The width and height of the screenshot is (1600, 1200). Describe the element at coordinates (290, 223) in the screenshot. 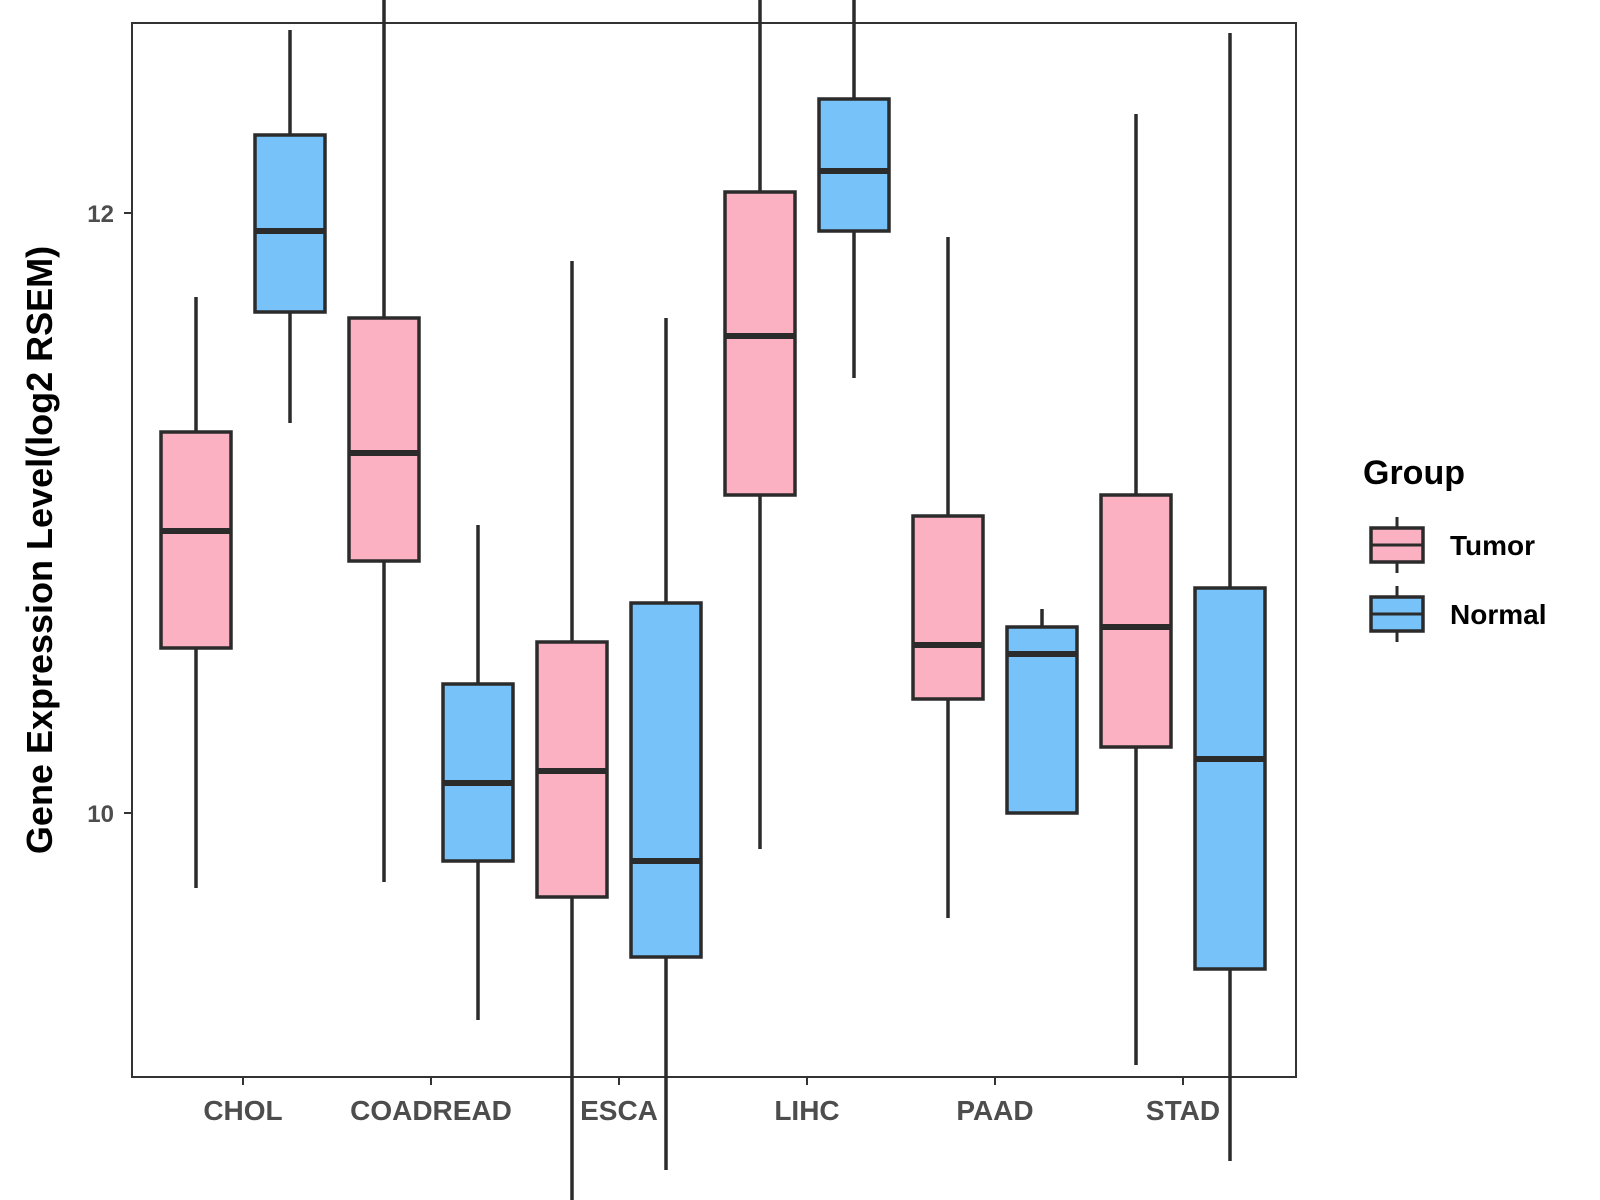

I see `normal-chol-box` at that location.